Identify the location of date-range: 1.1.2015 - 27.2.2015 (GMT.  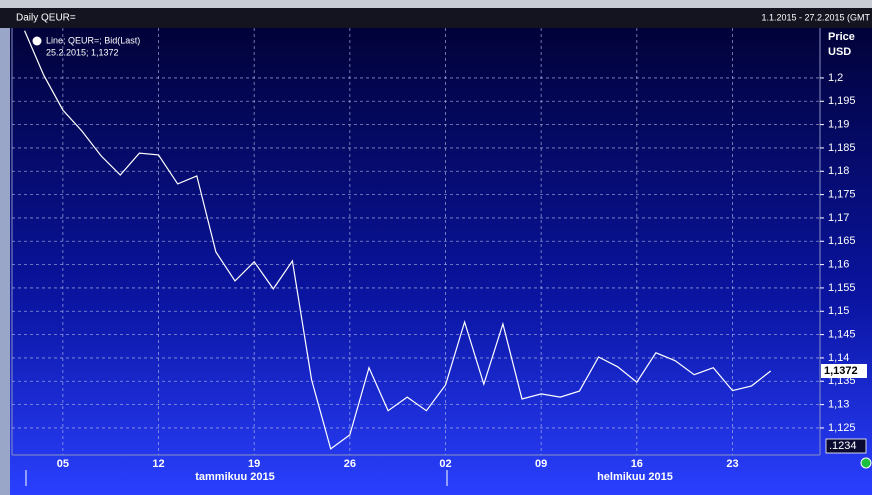
(815, 17).